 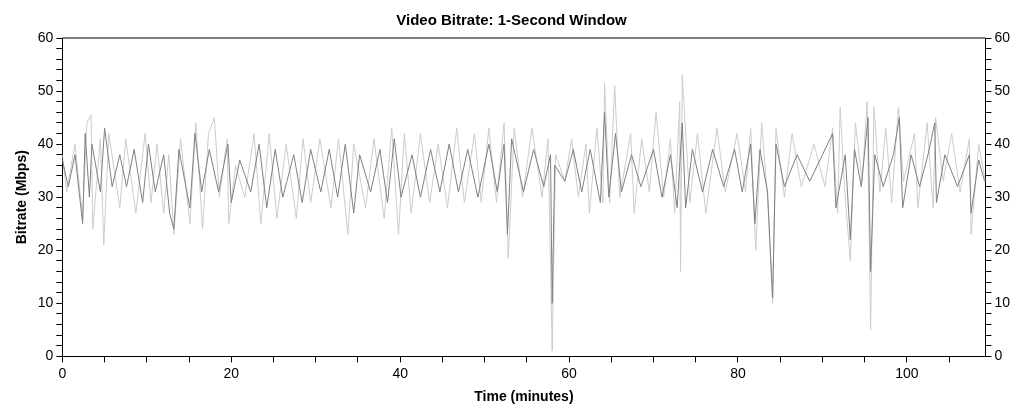 What do you see at coordinates (45, 142) in the screenshot?
I see `y-tick-label: 40` at bounding box center [45, 142].